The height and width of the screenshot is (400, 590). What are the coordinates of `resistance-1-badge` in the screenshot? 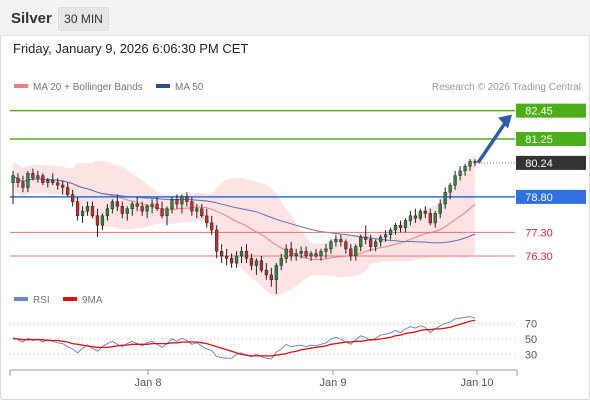 It's located at (551, 139).